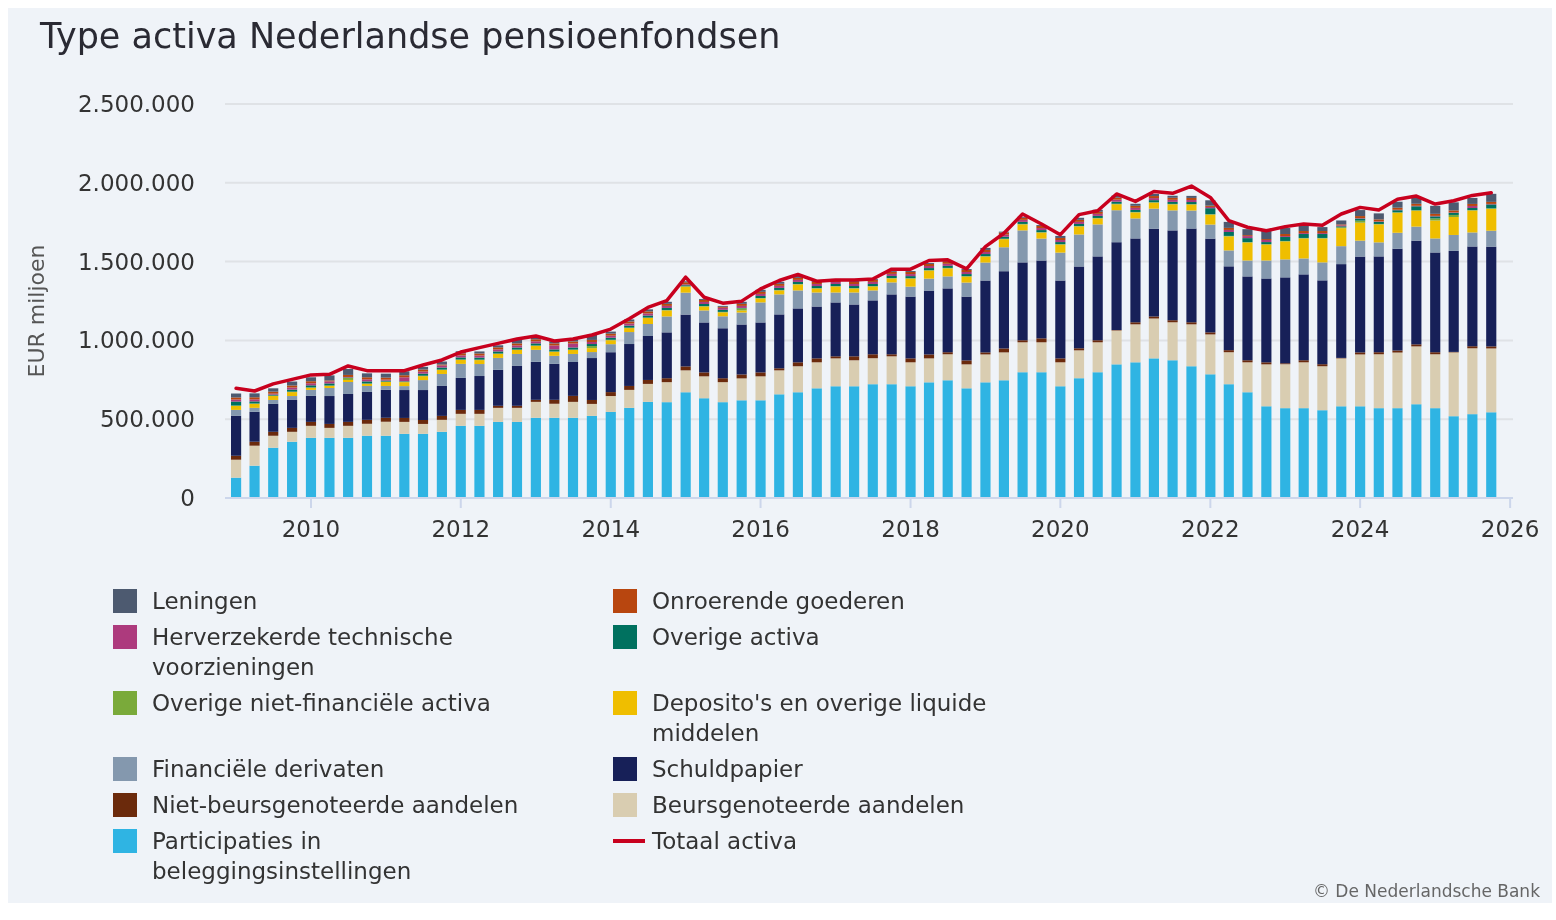 The width and height of the screenshot is (1556, 920). I want to click on legend-label: Beursgenoteerde aandelen, so click(808, 805).